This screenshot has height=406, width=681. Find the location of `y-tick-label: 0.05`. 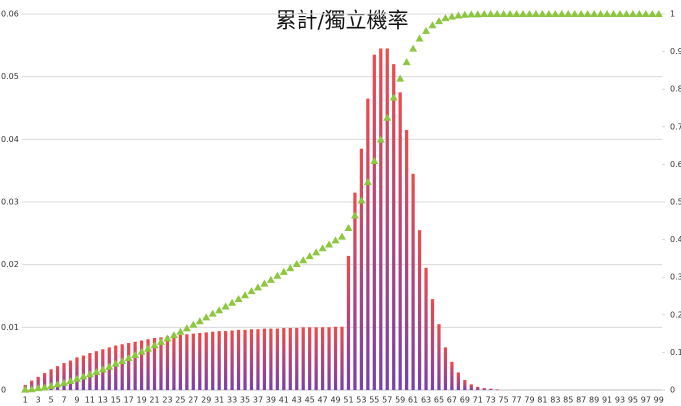

y-tick-label: 0.05 is located at coordinates (10, 76).